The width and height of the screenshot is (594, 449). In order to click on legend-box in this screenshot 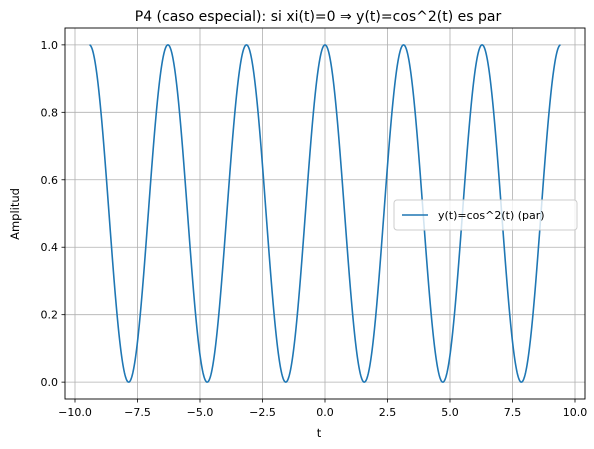, I will do `click(485, 215)`.